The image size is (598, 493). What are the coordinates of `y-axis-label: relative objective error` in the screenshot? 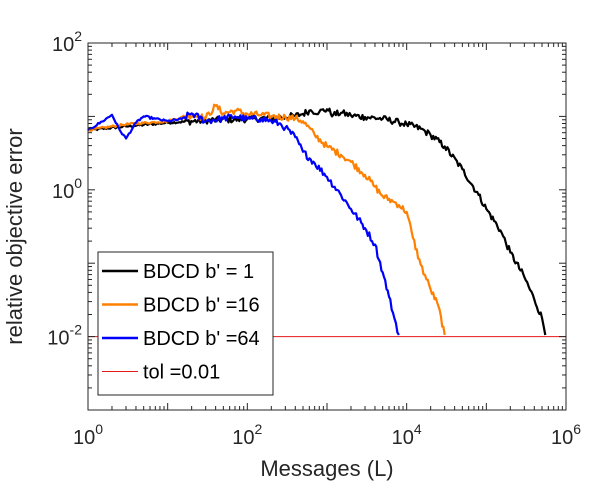 It's located at (14, 236).